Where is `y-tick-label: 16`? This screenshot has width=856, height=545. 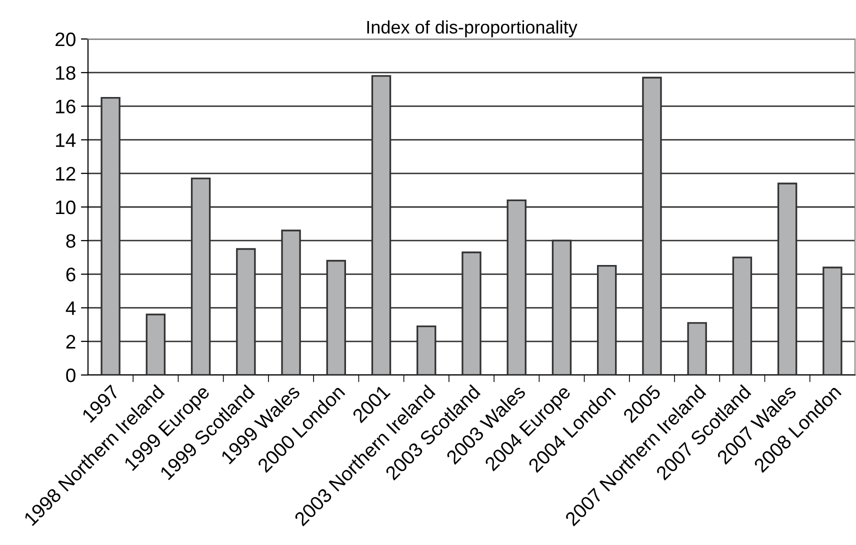
y-tick-label: 16 is located at coordinates (66, 107).